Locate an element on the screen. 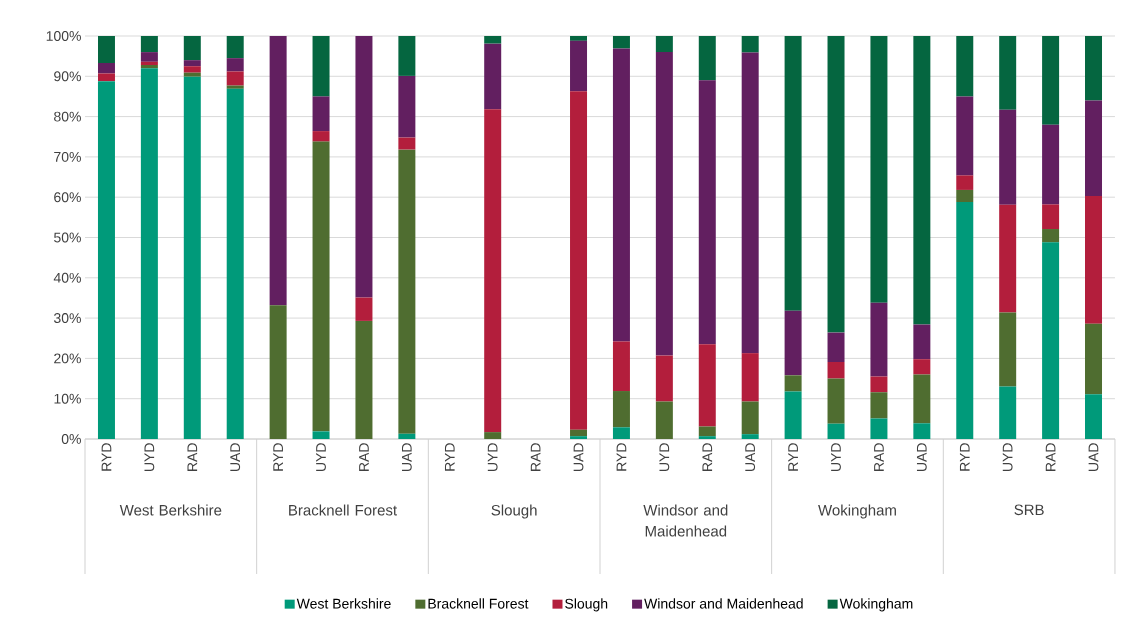 This screenshot has width=1133, height=634. y-tick-label: 100% is located at coordinates (63, 36).